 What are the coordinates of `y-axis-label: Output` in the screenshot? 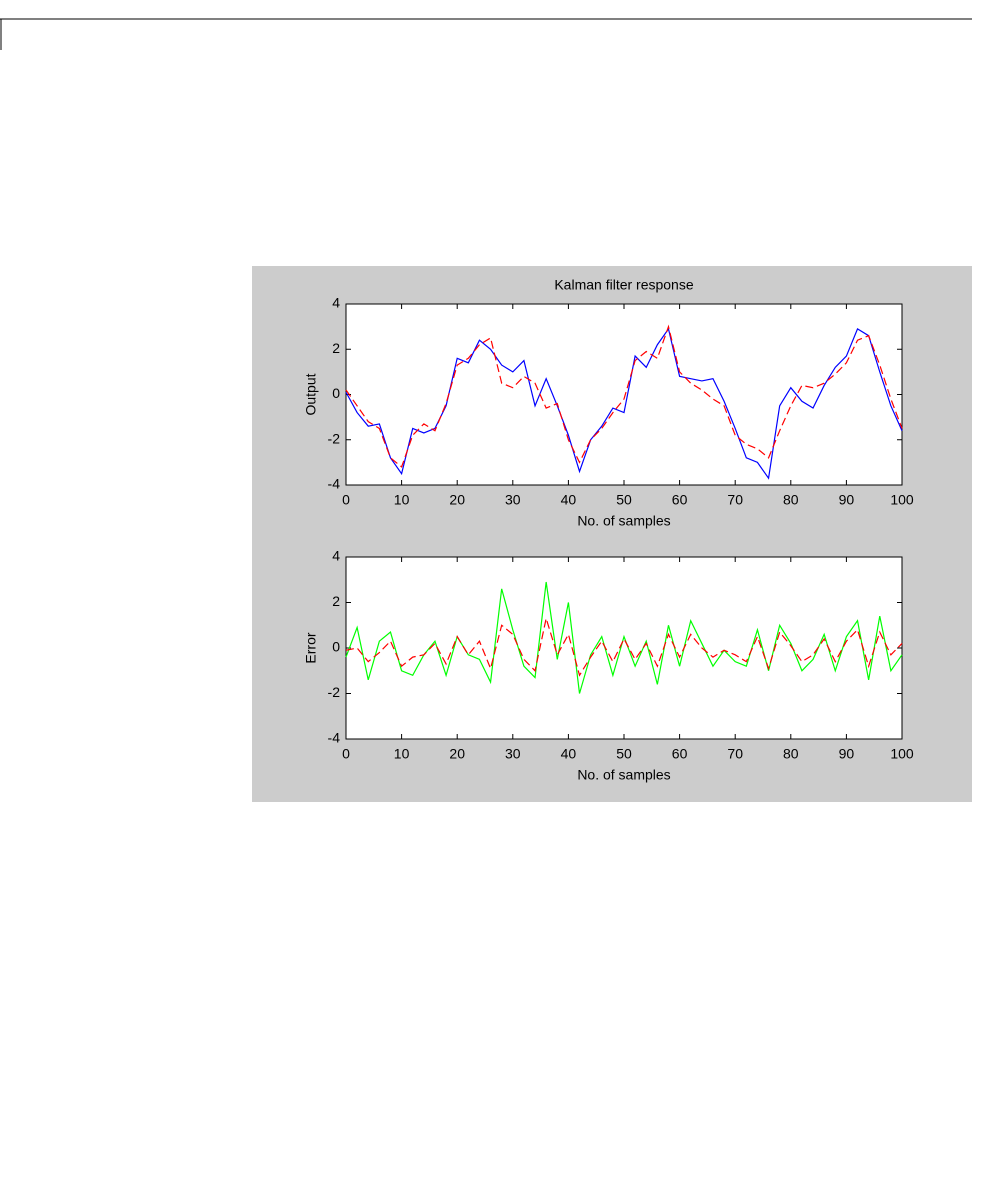 It's located at (311, 394).